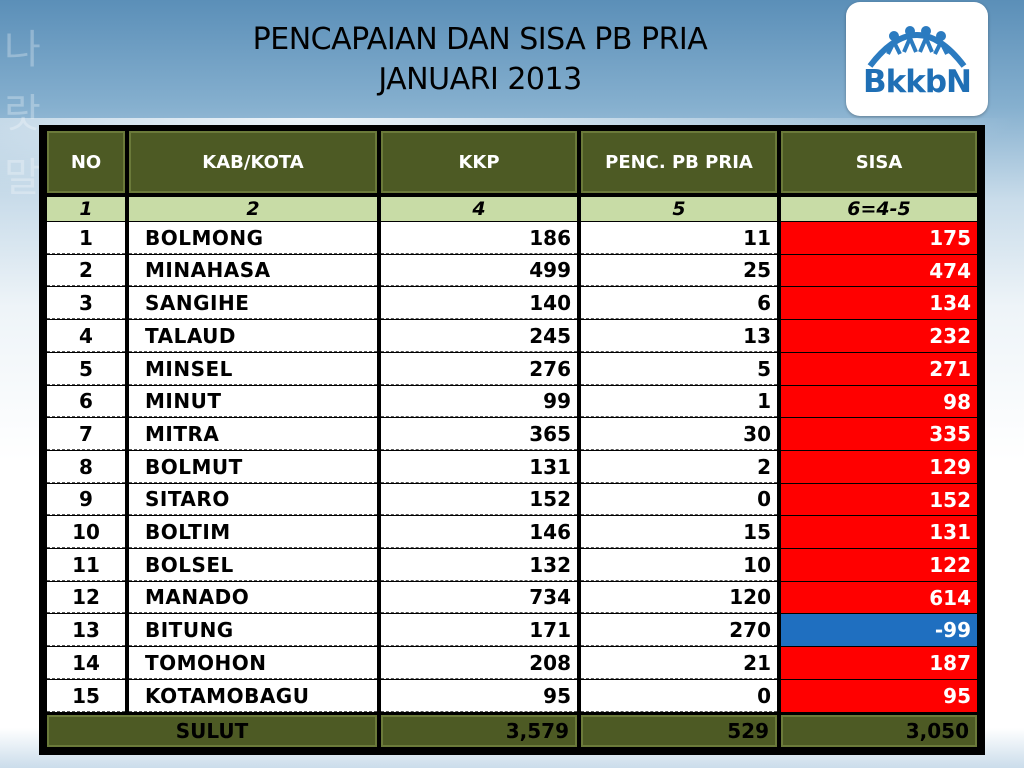 This screenshot has width=1024, height=768. I want to click on header-no: NO, so click(86, 162).